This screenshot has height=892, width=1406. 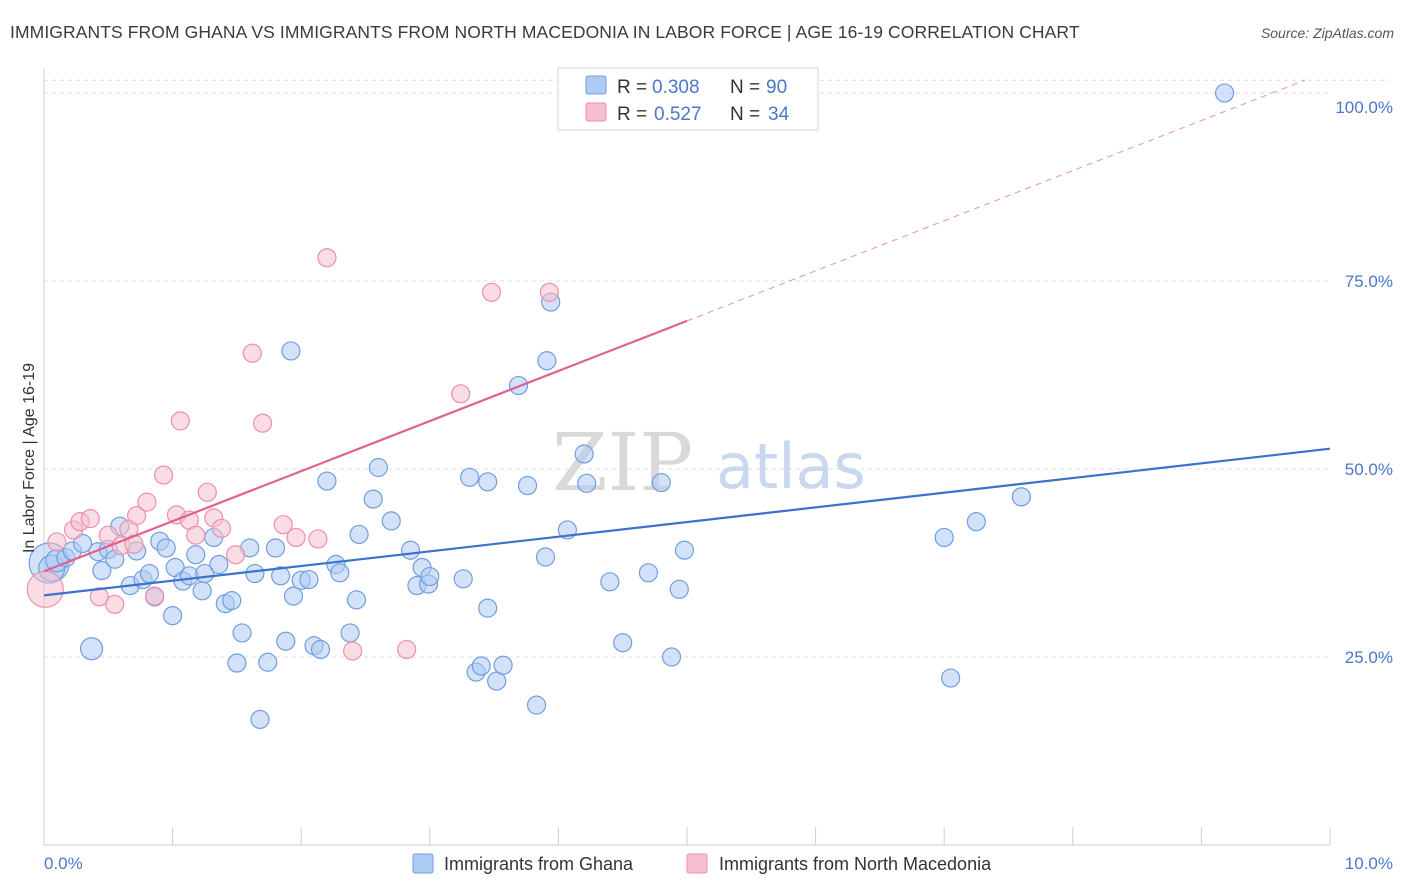 What do you see at coordinates (688, 99) in the screenshot?
I see `stats-legend: R = 0.308 N = 90 R = 0.527 N = 34` at bounding box center [688, 99].